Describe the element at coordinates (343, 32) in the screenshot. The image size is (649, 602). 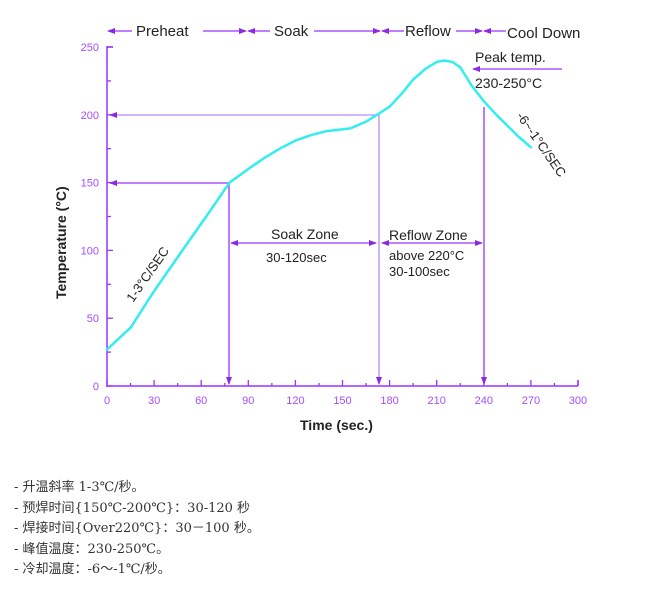
I see `phase-header: Preheat Soak Reflow Cool Down` at that location.